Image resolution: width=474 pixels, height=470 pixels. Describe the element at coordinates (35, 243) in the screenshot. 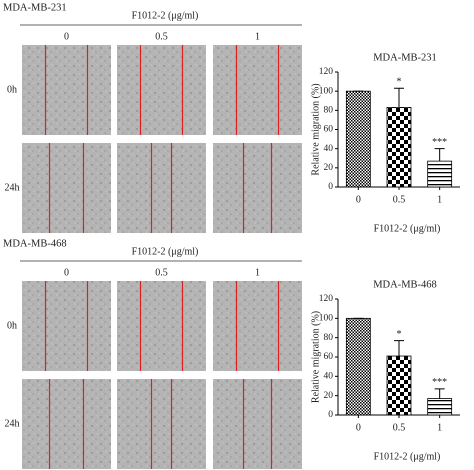

I see `cell-line-label: MDA-MB-468` at that location.